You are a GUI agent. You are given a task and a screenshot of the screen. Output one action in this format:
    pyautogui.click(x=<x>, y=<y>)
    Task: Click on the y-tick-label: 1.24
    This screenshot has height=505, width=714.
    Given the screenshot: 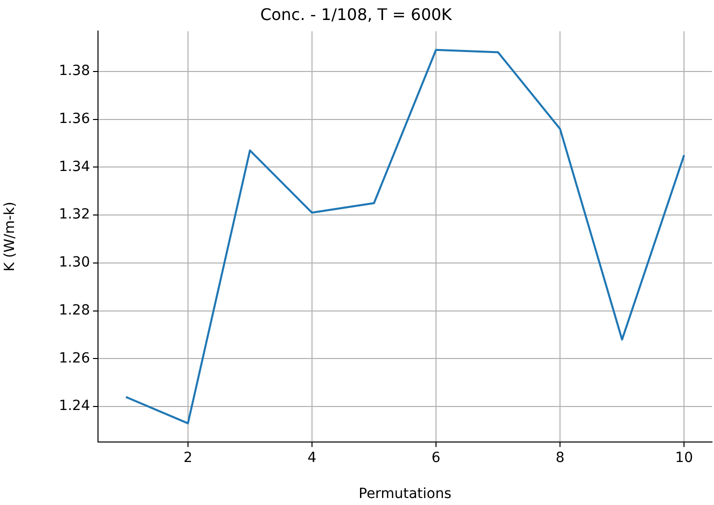 What is the action you would take?
    pyautogui.click(x=74, y=406)
    